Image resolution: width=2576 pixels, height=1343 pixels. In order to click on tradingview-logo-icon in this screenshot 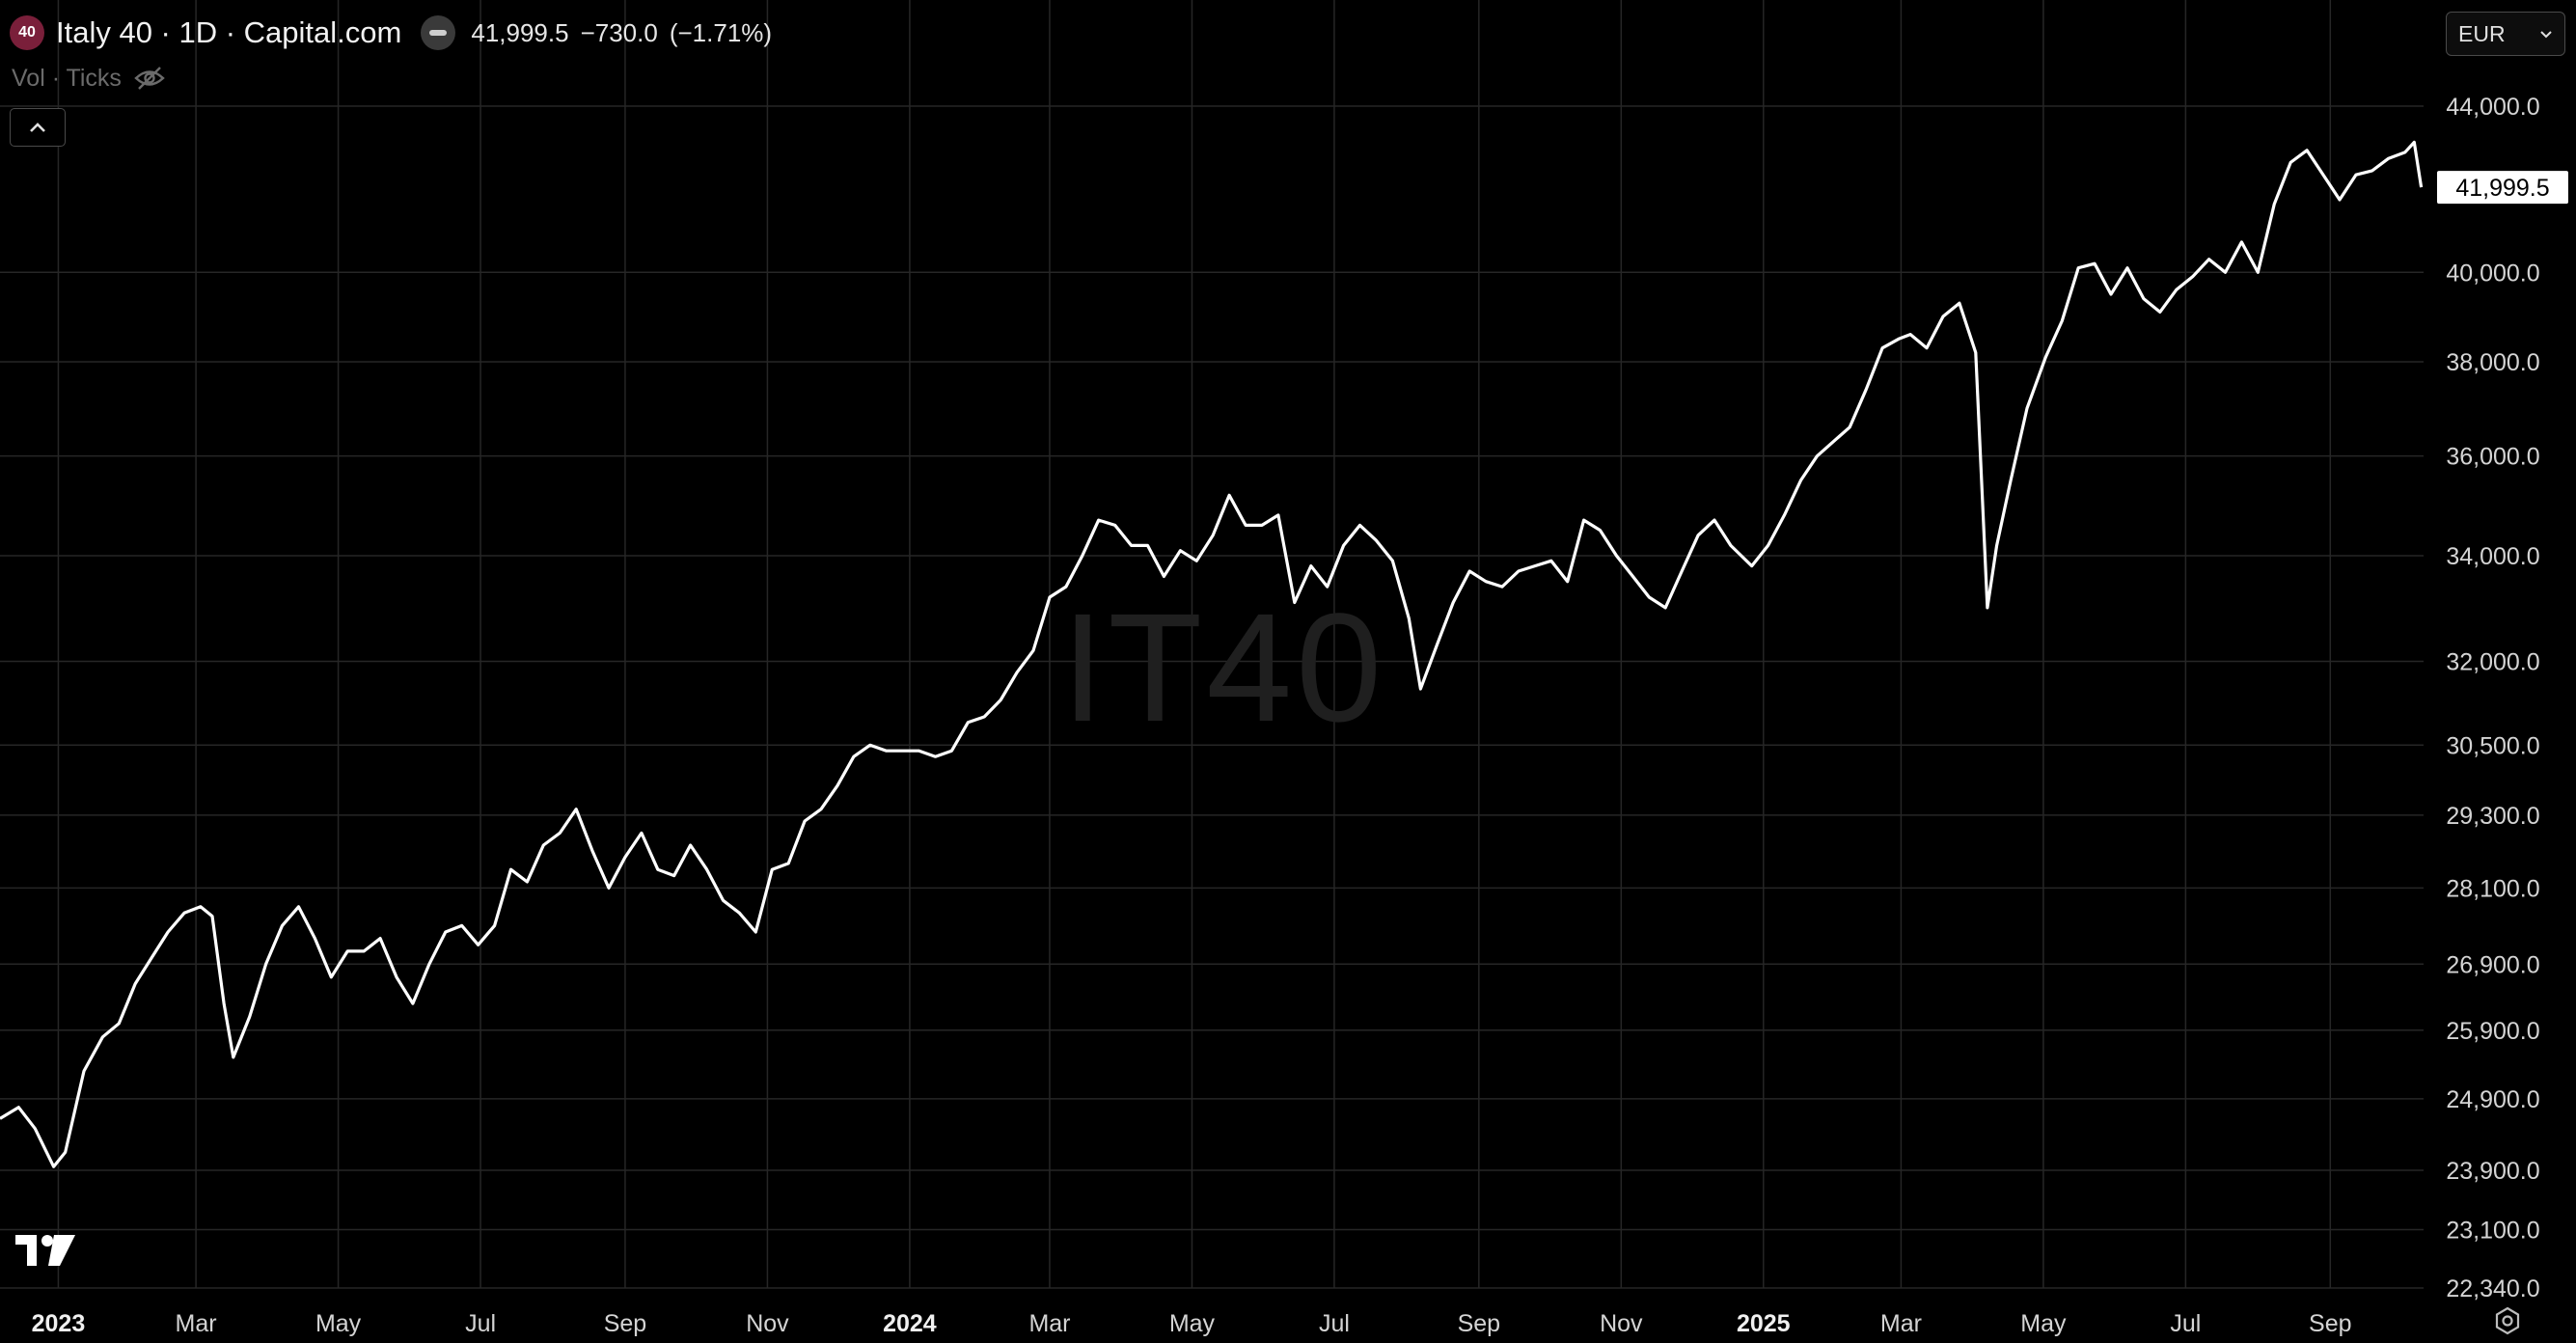, I will do `click(46, 1250)`.